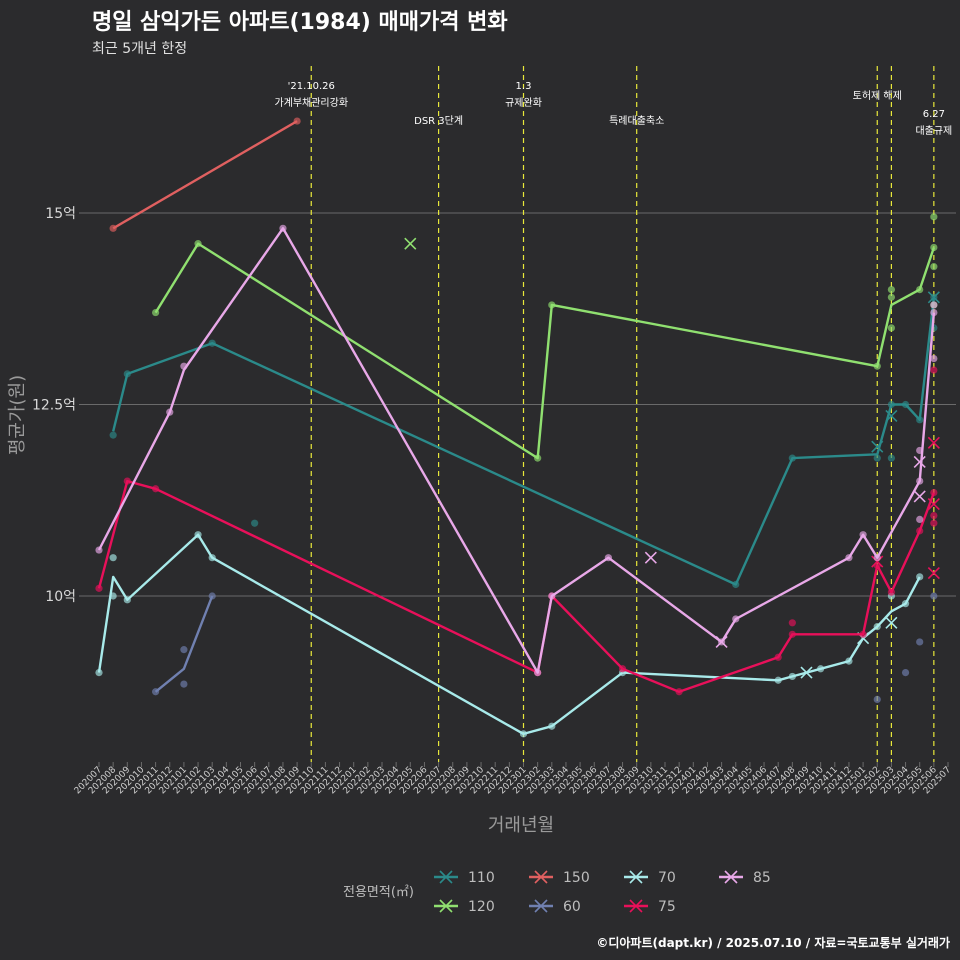  I want to click on event-label: 6.27, so click(934, 114).